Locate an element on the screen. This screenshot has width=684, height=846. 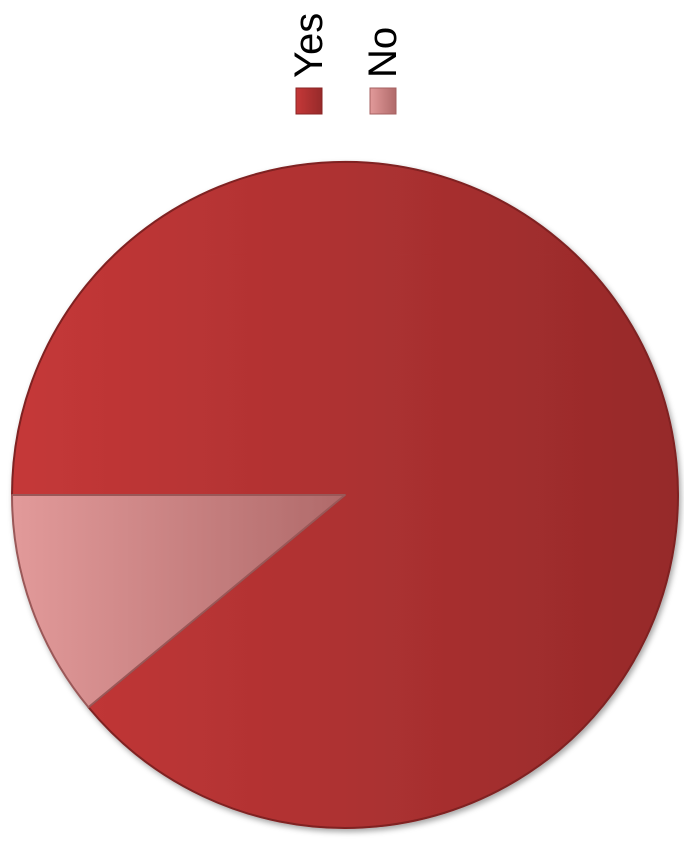
legend-item-no: No is located at coordinates (383, 71).